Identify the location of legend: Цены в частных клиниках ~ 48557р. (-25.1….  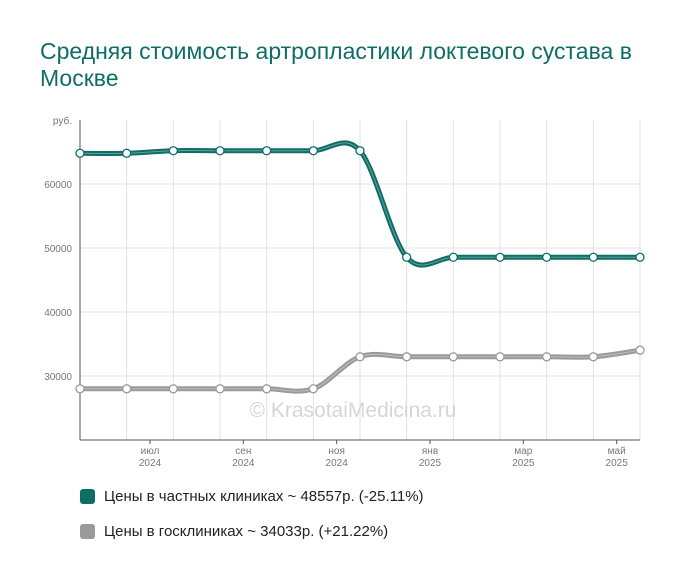
(252, 521).